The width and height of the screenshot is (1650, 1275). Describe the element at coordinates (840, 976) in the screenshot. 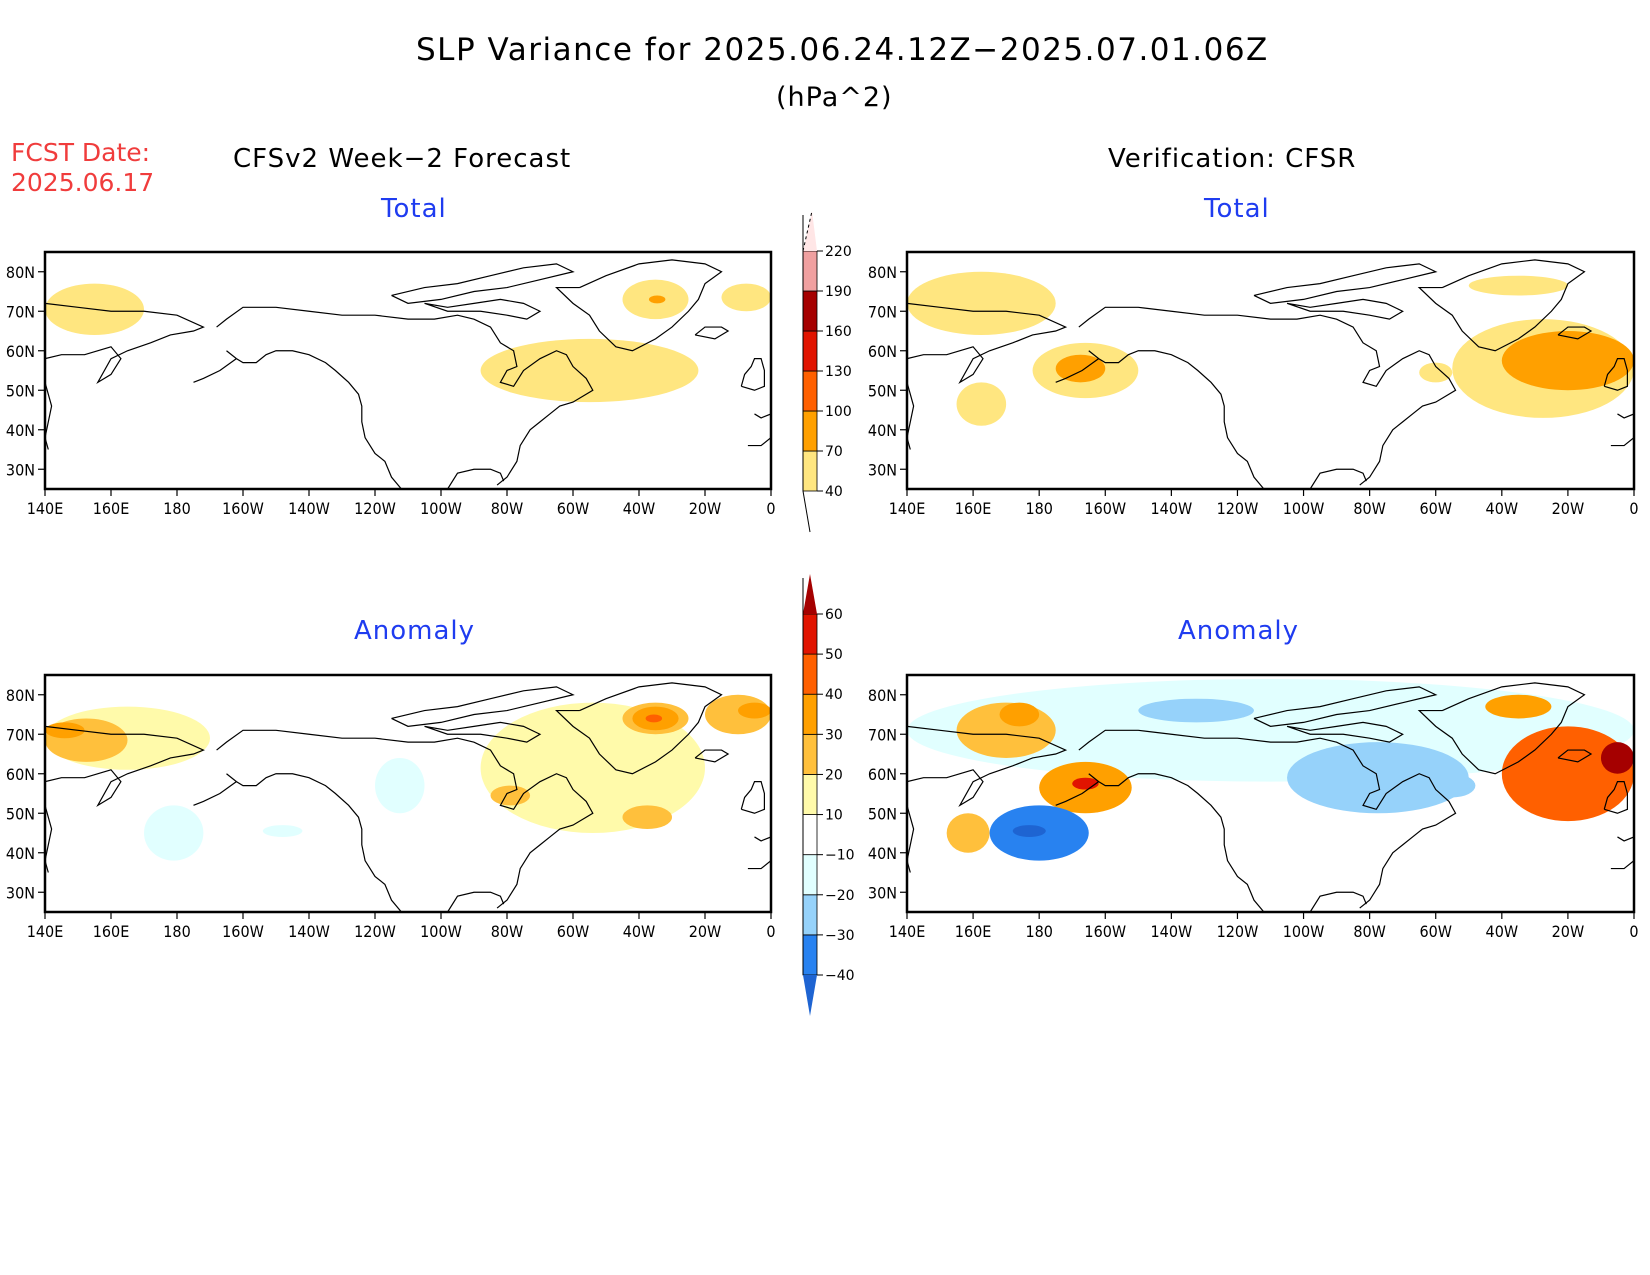

I see `colorbar-label: −40` at that location.